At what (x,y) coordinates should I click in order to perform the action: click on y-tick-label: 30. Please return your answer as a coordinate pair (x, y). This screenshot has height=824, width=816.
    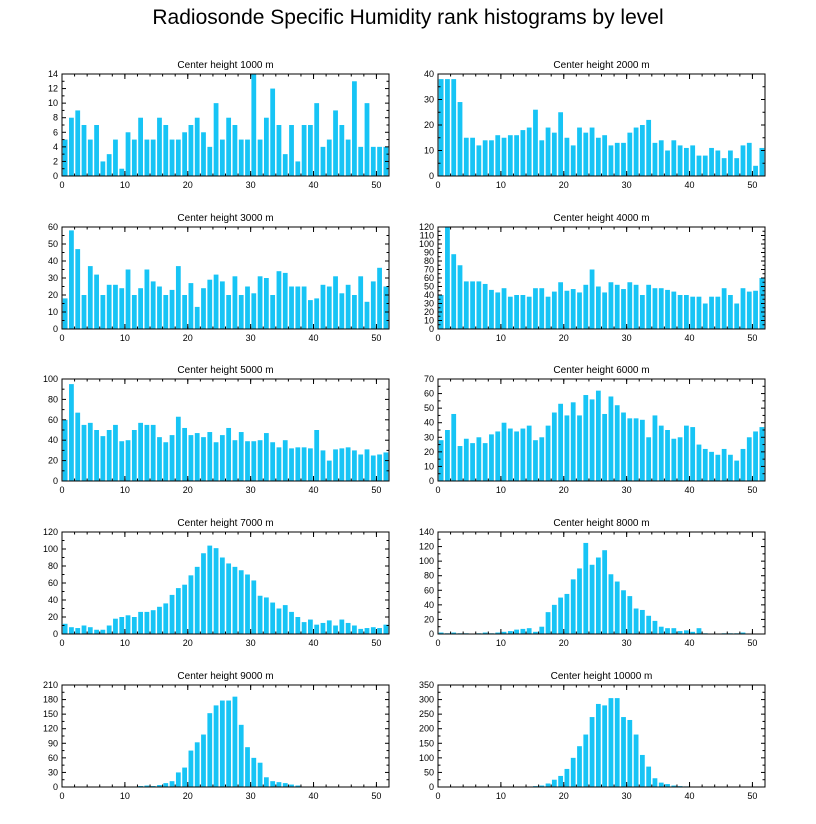
    Looking at the image, I should click on (429, 100).